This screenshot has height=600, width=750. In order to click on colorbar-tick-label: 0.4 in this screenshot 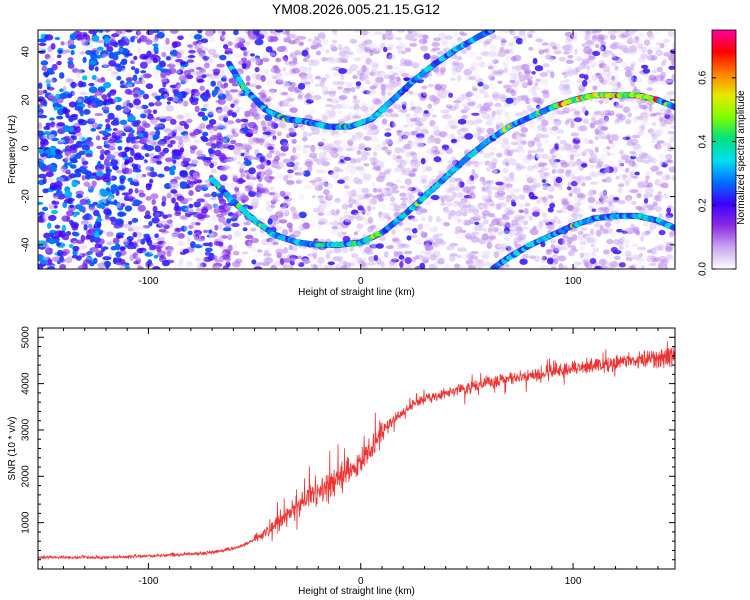, I will do `click(703, 141)`.